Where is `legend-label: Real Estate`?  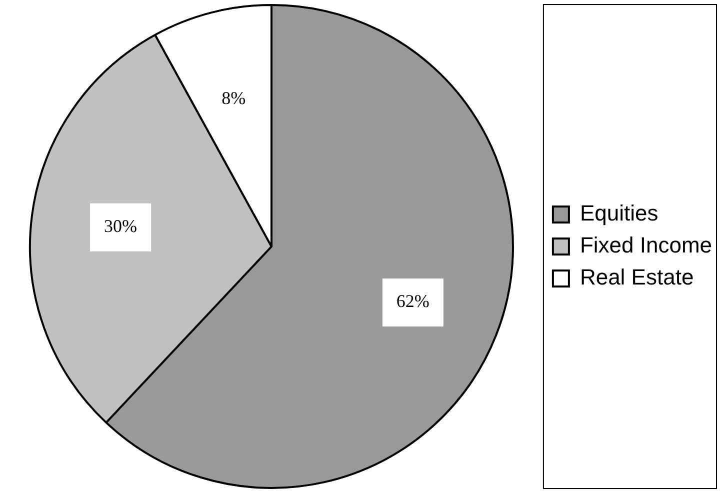 legend-label: Real Estate is located at coordinates (637, 277).